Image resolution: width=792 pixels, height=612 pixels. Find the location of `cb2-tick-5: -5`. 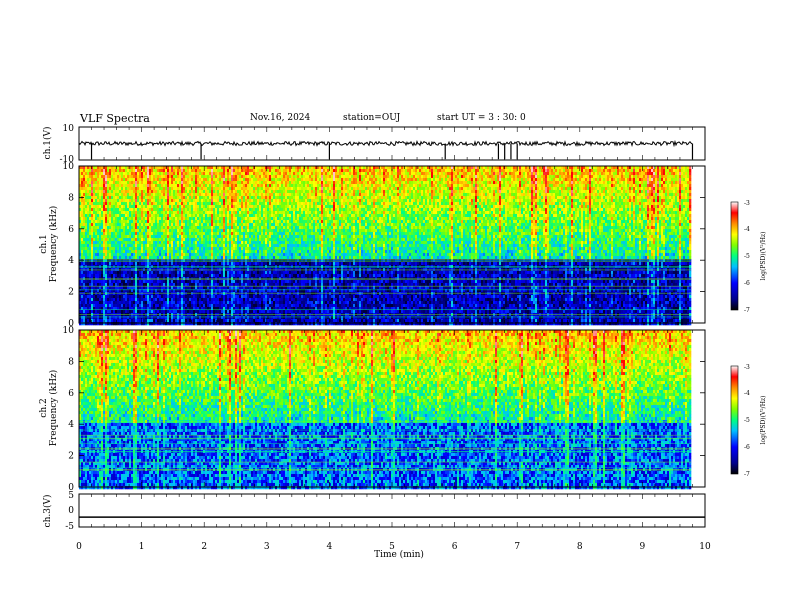

cb2-tick-5: -5 is located at coordinates (747, 420).